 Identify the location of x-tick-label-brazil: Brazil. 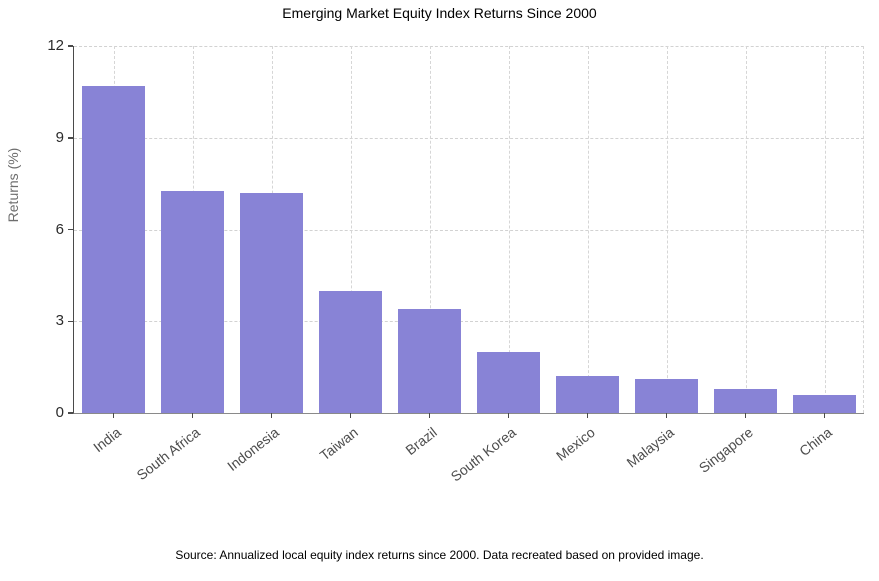
(420, 441).